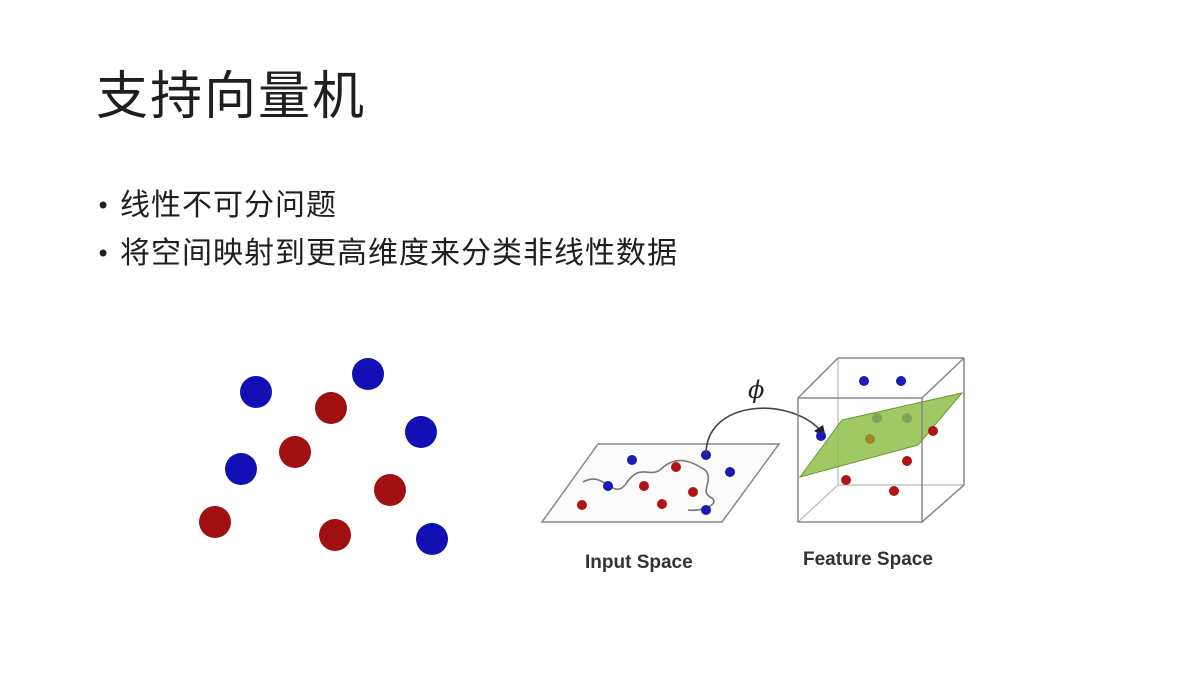 This screenshot has height=675, width=1200. I want to click on input-plane, so click(660, 483).